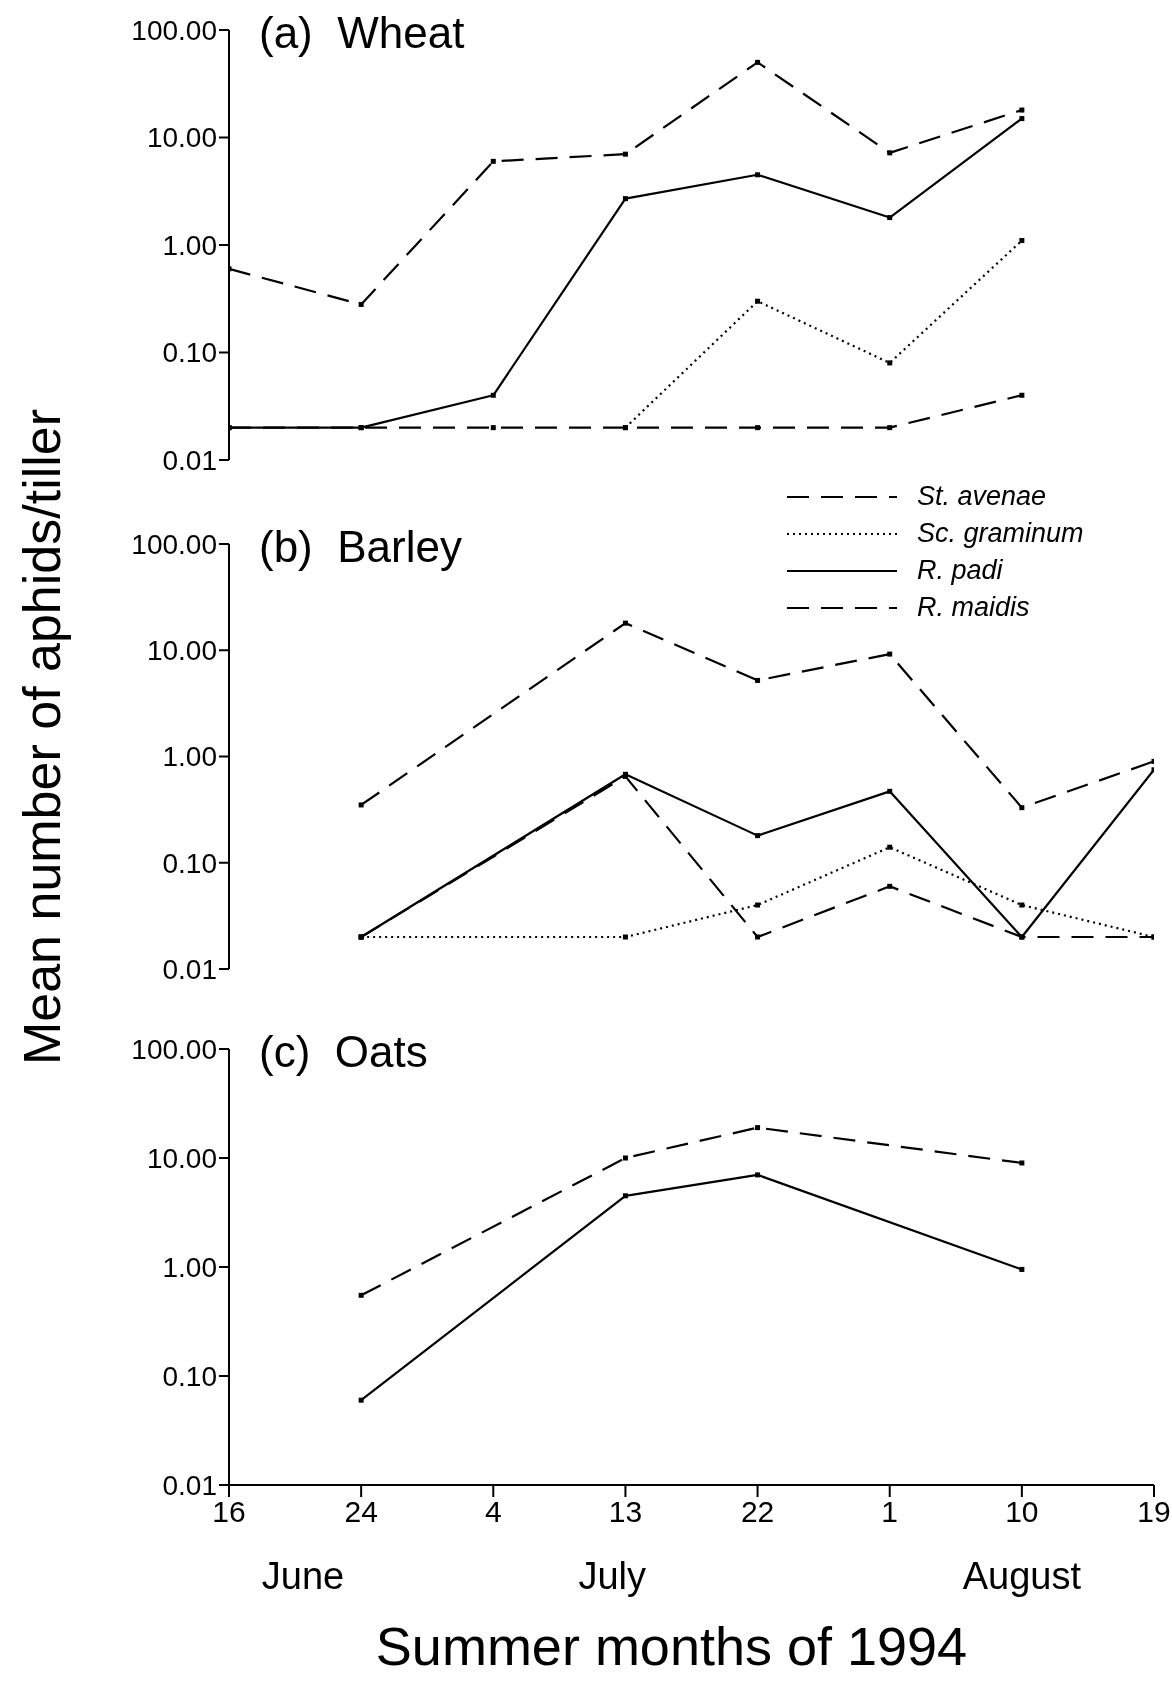 The width and height of the screenshot is (1172, 1690). Describe the element at coordinates (612, 1576) in the screenshot. I see `text: July` at that location.